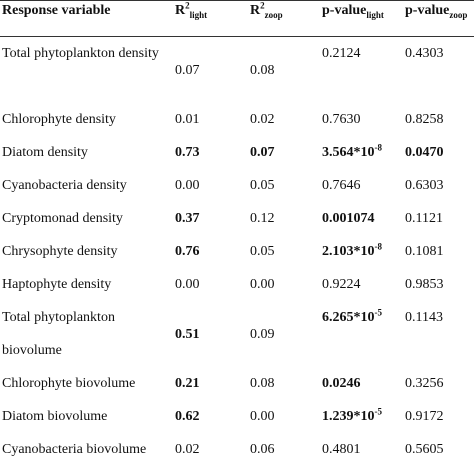 This screenshot has height=467, width=474. Describe the element at coordinates (361, 119) in the screenshot. I see `value-cell: 0.7630` at that location.